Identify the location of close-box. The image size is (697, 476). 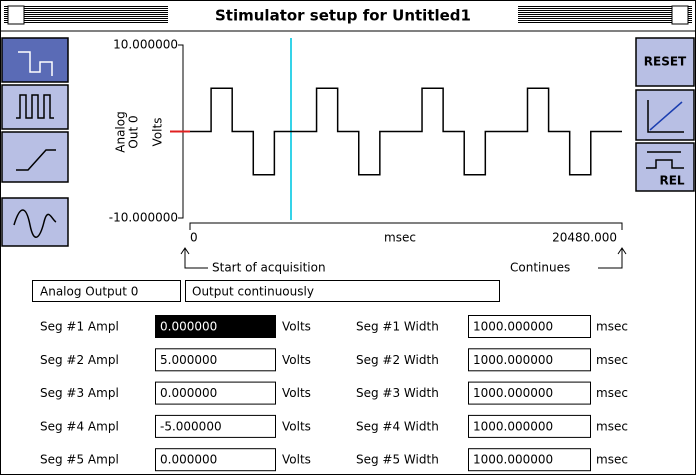
(16, 15).